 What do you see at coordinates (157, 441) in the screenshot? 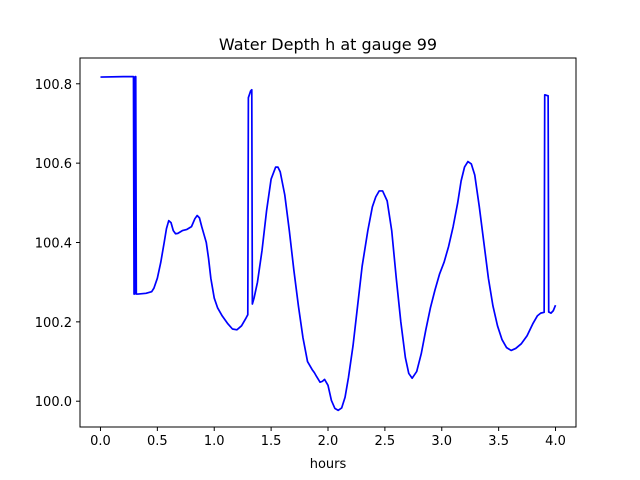
I see `x-tick-label: 0.5` at bounding box center [157, 441].